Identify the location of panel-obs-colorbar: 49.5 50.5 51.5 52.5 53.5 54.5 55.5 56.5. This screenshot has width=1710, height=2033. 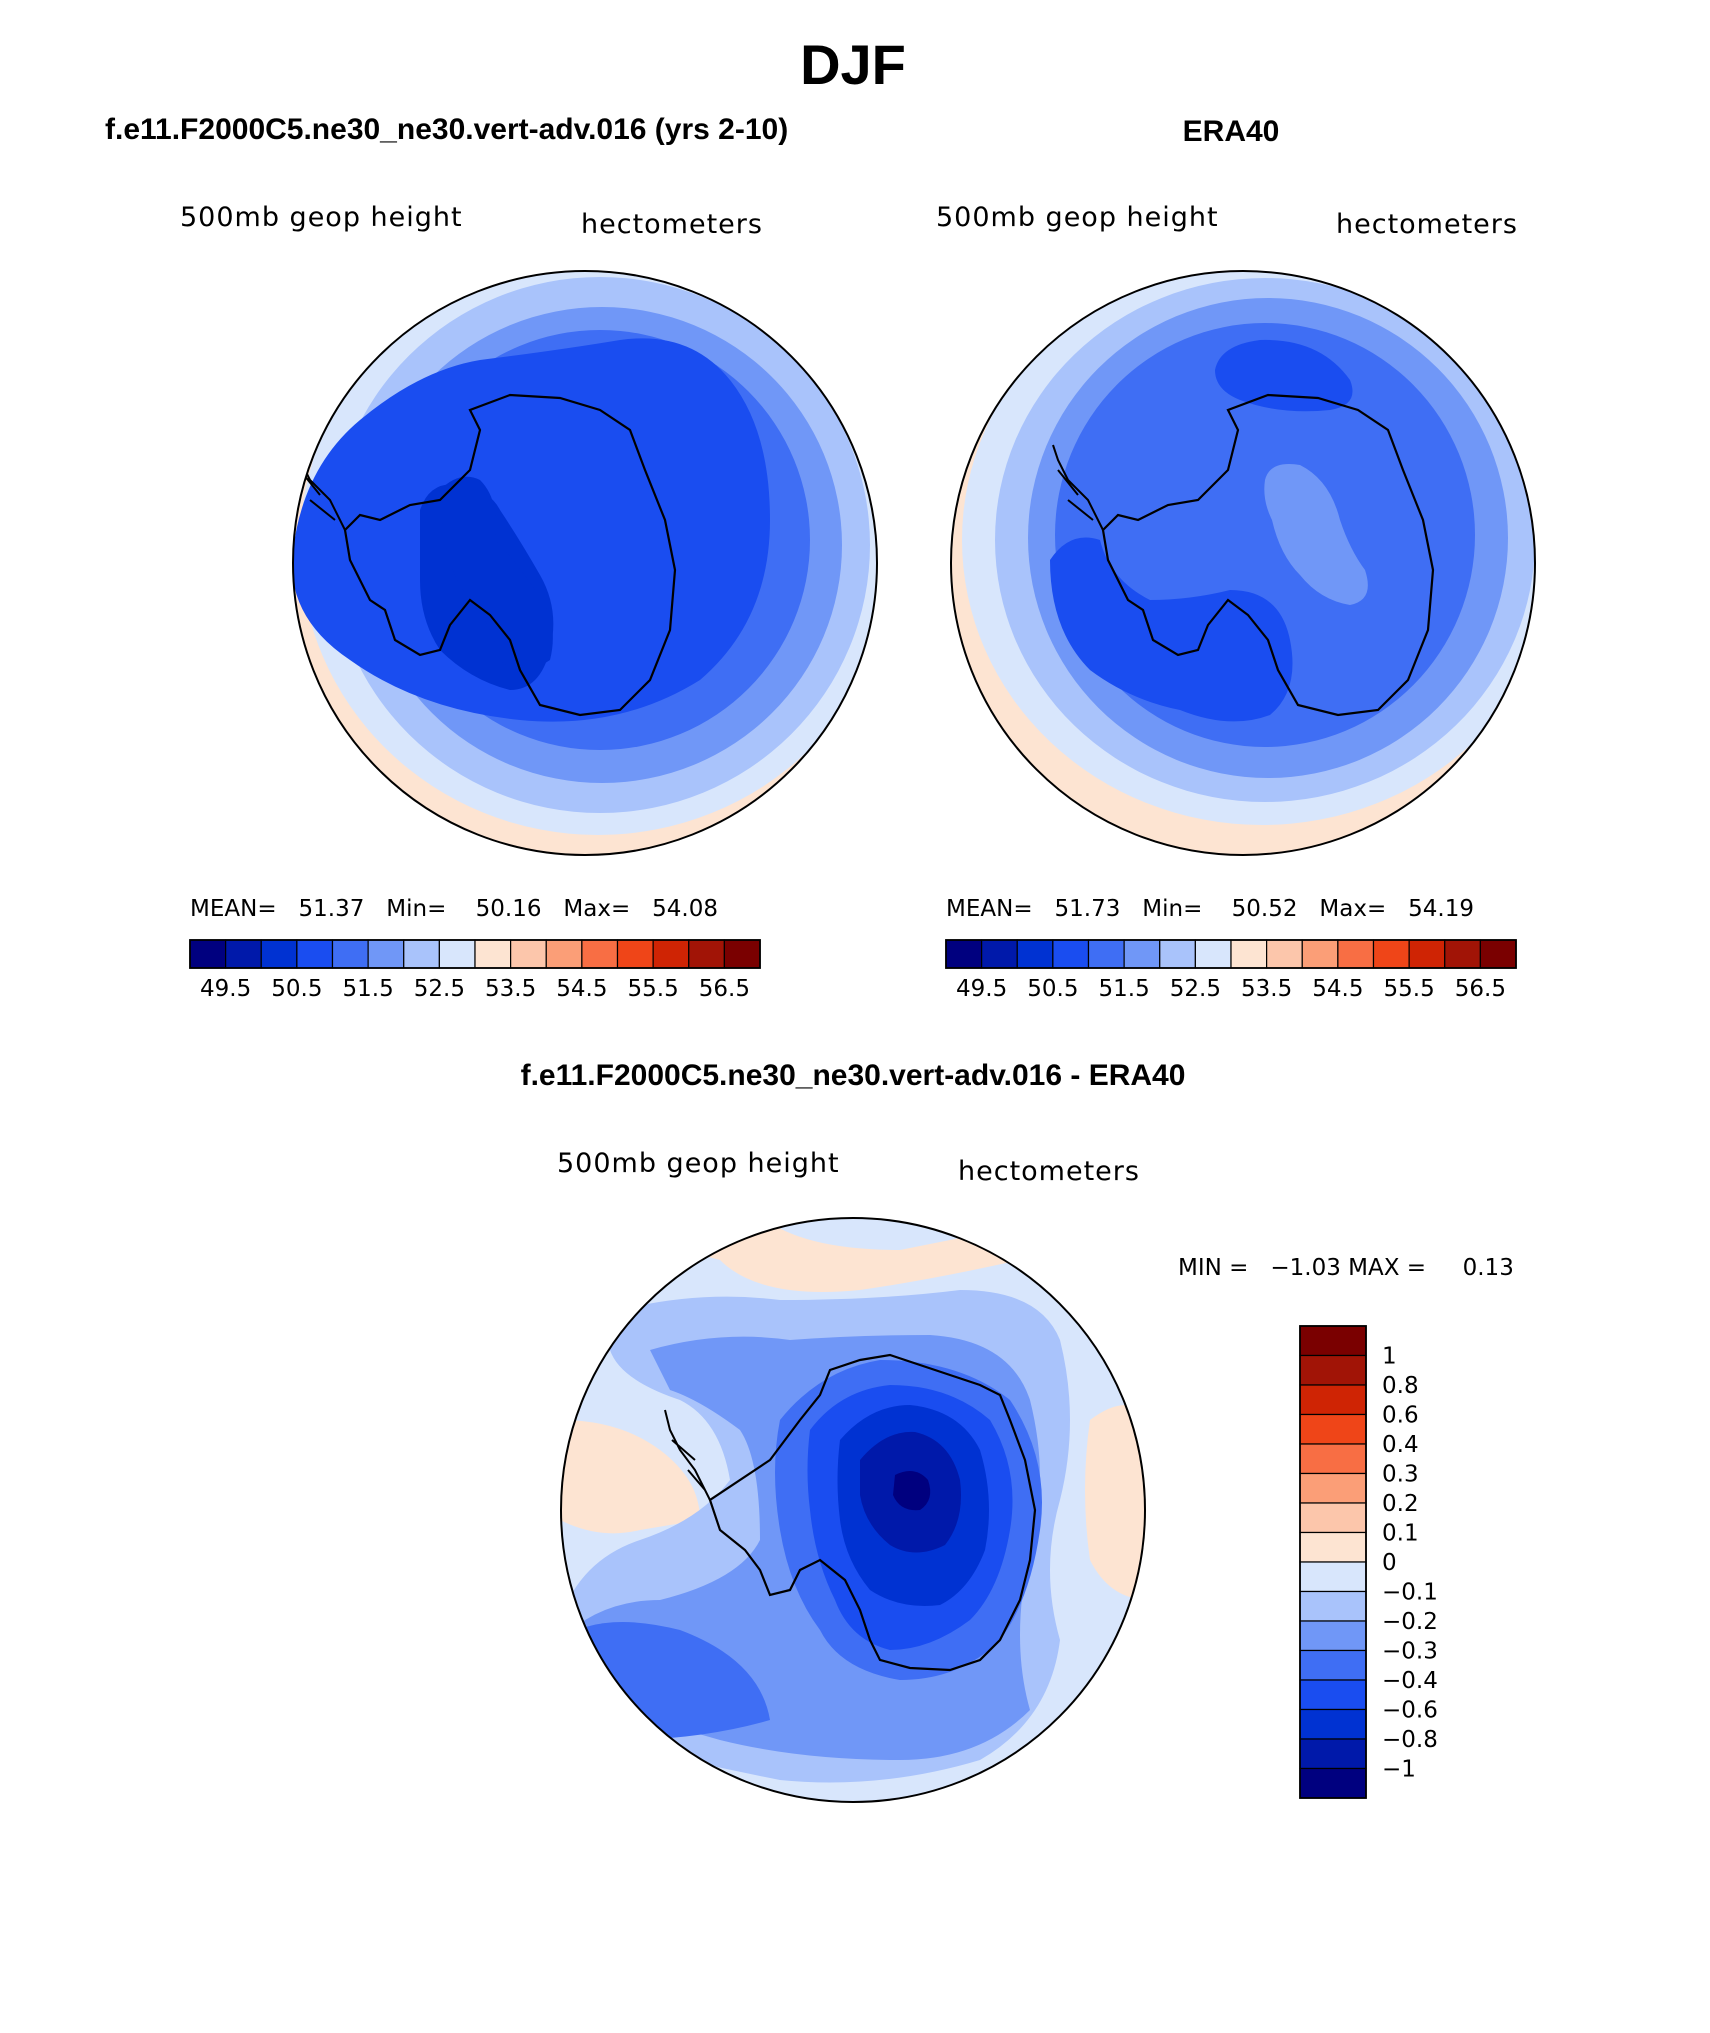
(1231, 970).